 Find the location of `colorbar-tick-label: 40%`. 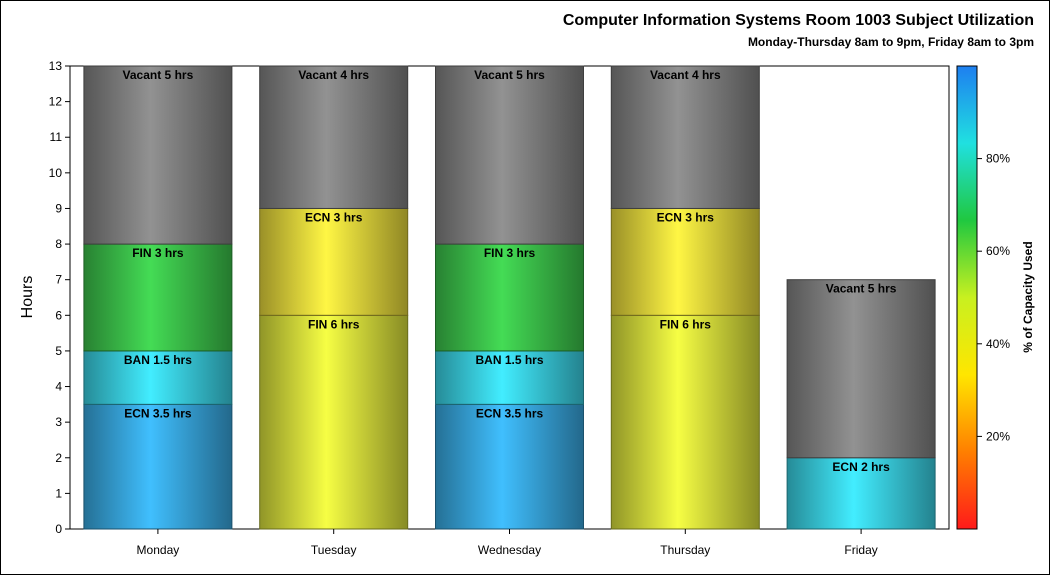

colorbar-tick-label: 40% is located at coordinates (998, 344).